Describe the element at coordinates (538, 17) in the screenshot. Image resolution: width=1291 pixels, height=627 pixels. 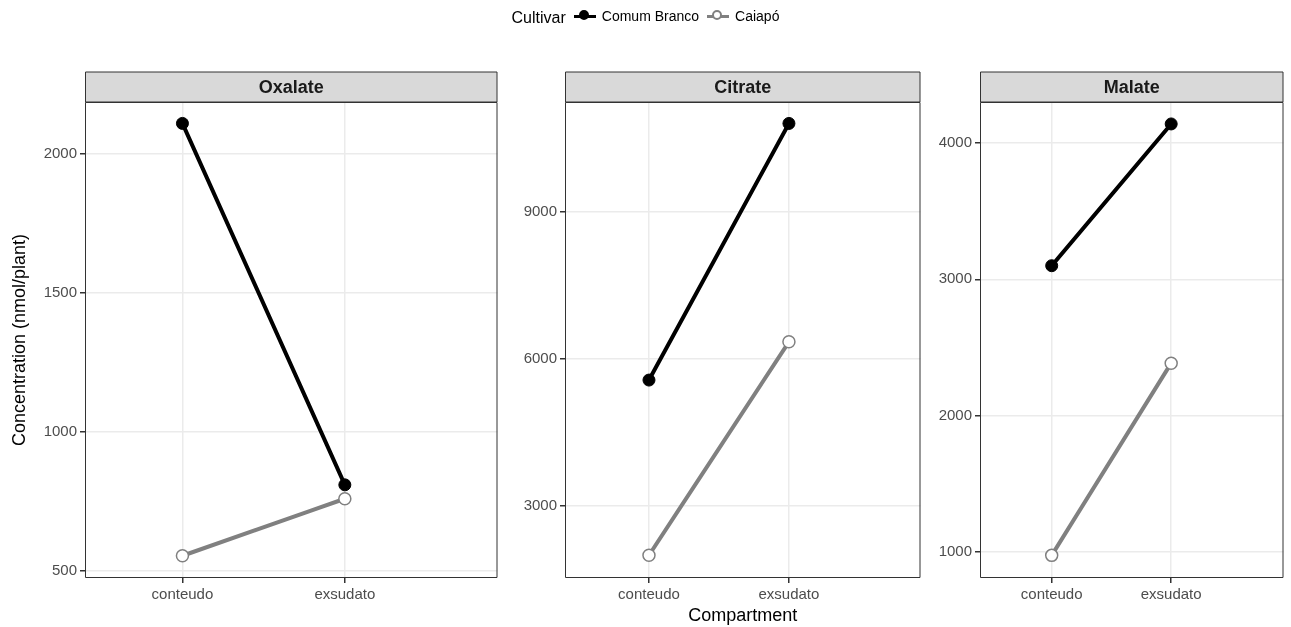
I see `legend-title: Cultivar` at that location.